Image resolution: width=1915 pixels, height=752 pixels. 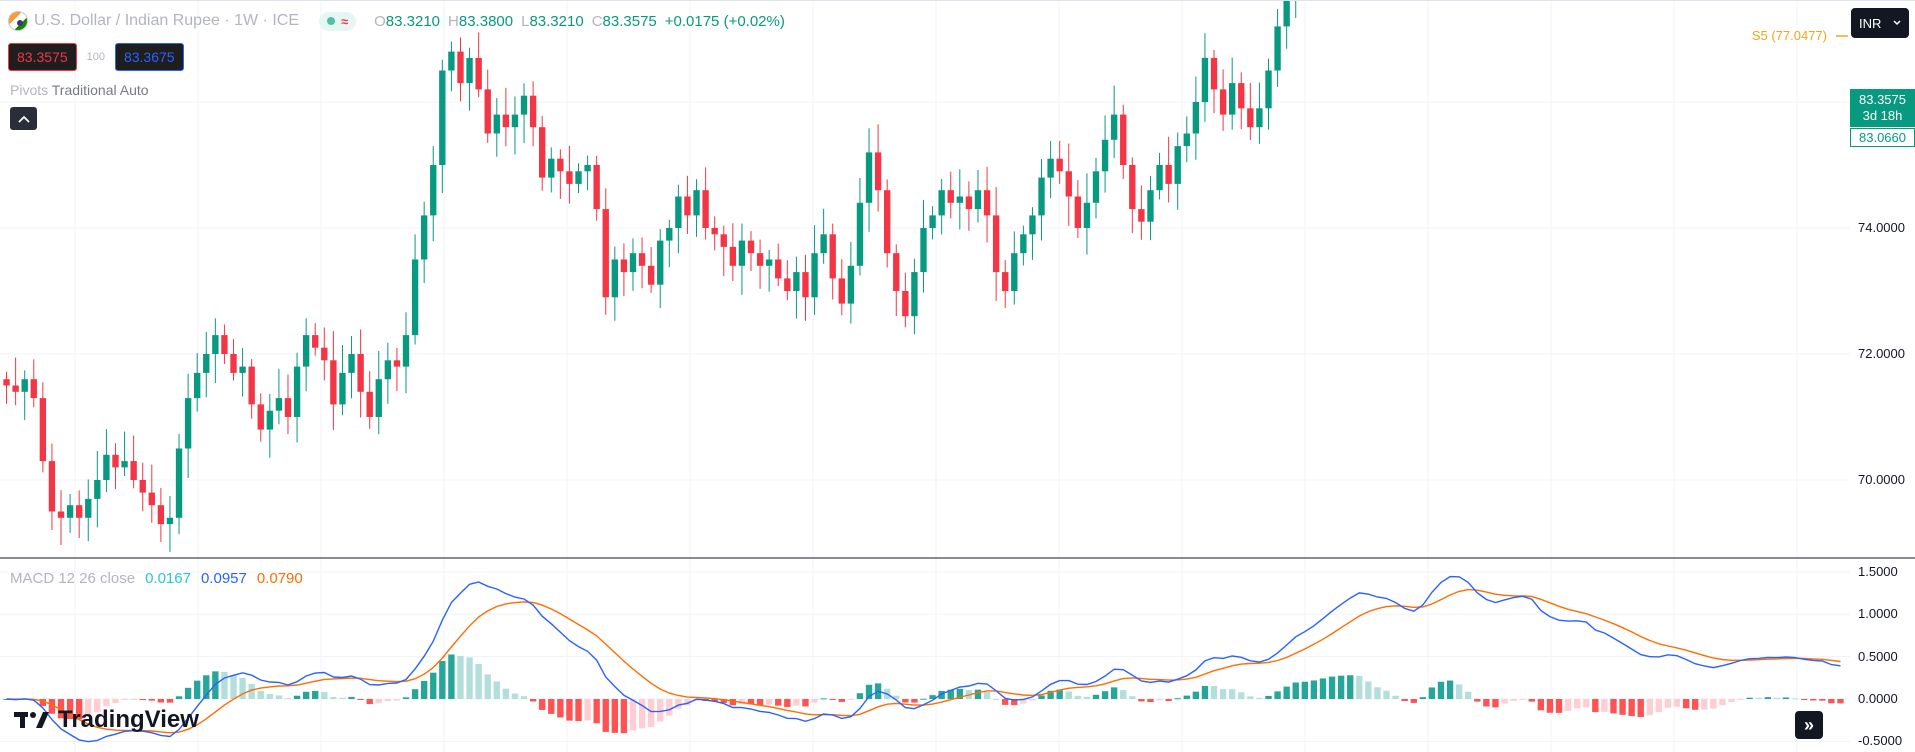 What do you see at coordinates (1789, 35) in the screenshot?
I see `pivot-level-label: S5 (77.0477)` at bounding box center [1789, 35].